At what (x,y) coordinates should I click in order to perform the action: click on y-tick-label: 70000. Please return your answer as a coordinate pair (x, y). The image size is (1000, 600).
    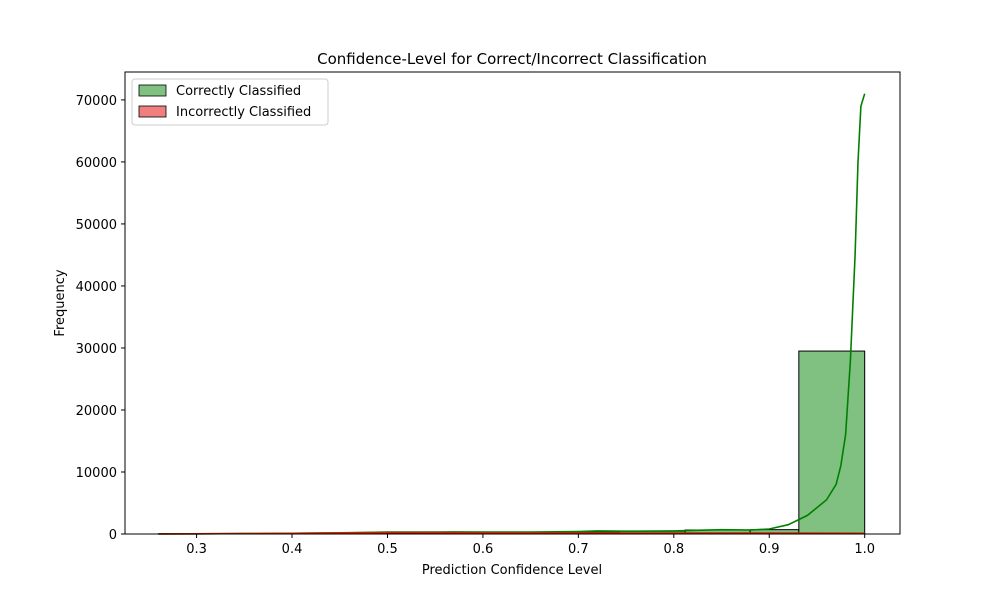
    Looking at the image, I should click on (96, 101).